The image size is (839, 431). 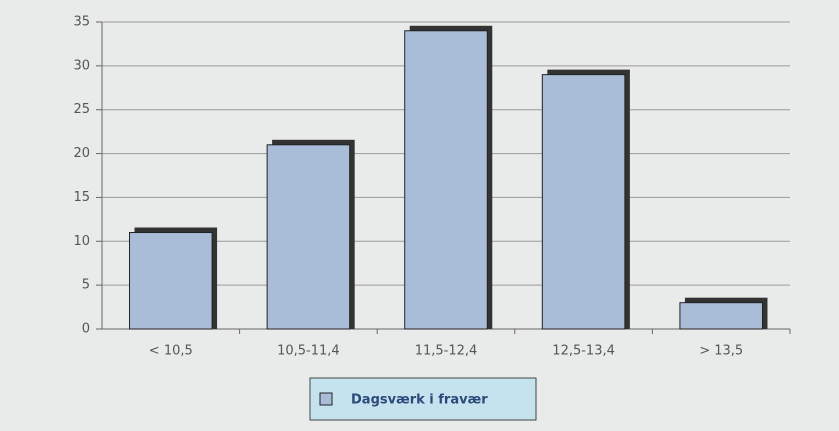 I want to click on x-tick-label: 11,5-12,4, so click(x=446, y=351).